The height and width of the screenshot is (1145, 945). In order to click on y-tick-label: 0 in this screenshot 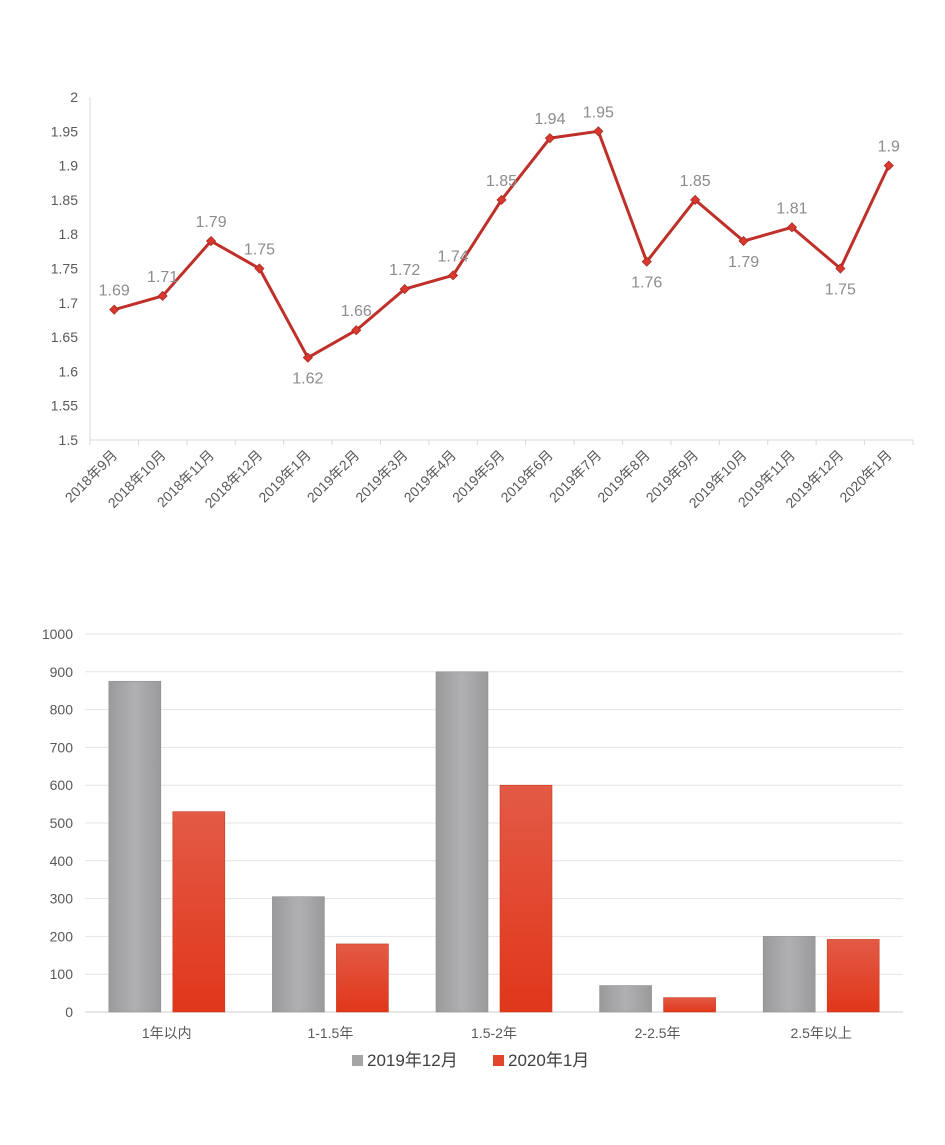, I will do `click(69, 1012)`.